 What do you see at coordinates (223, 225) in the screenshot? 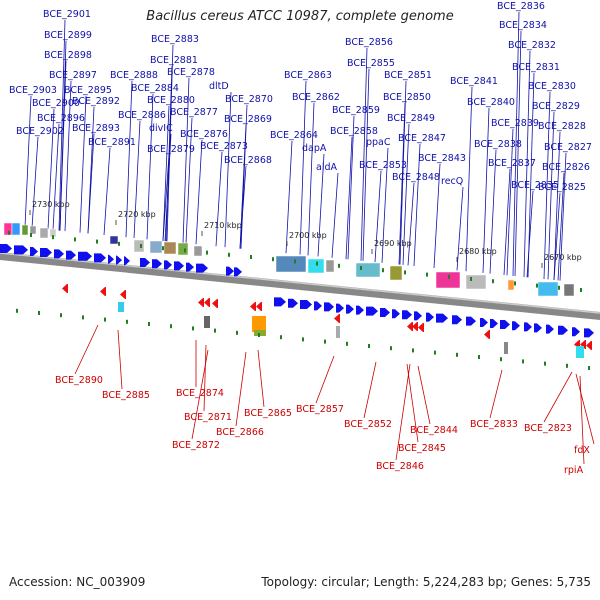
I see `ruler-tick-label: 2710 kbp` at bounding box center [223, 225].